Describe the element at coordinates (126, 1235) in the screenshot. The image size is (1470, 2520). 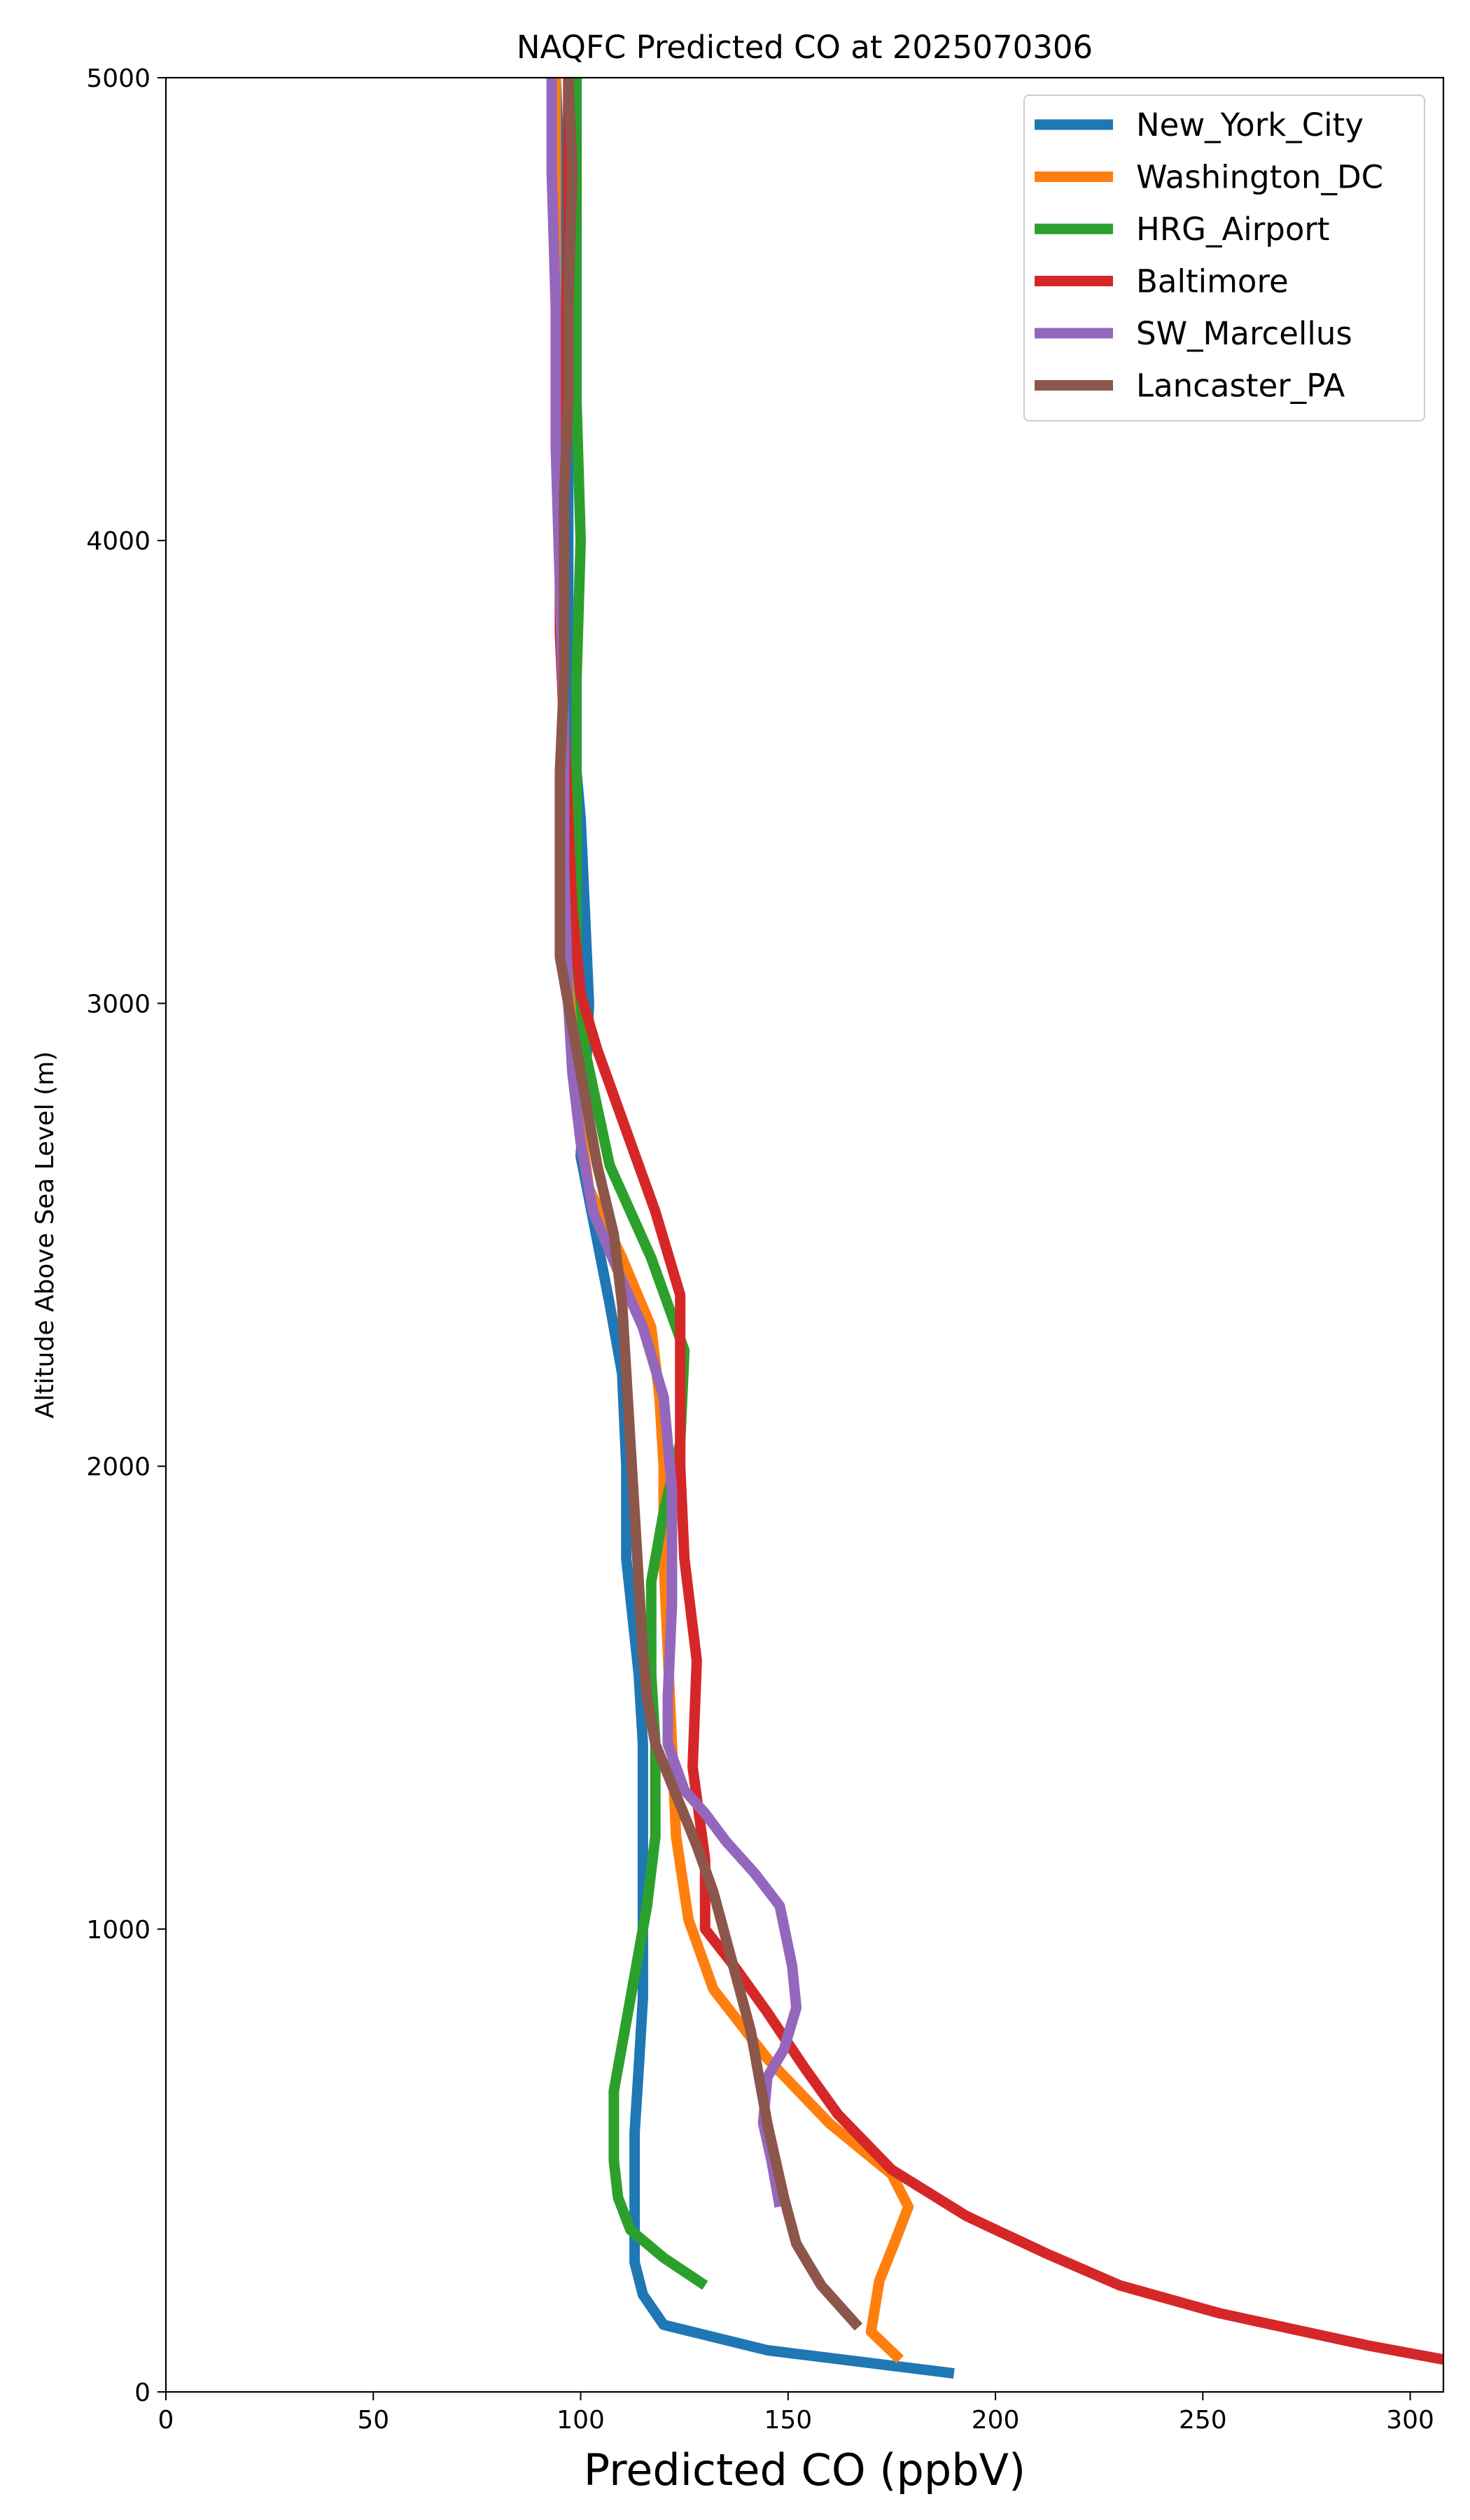
I see `y-axis-ticks: 0 1000 2000 3000 4000 5000` at that location.